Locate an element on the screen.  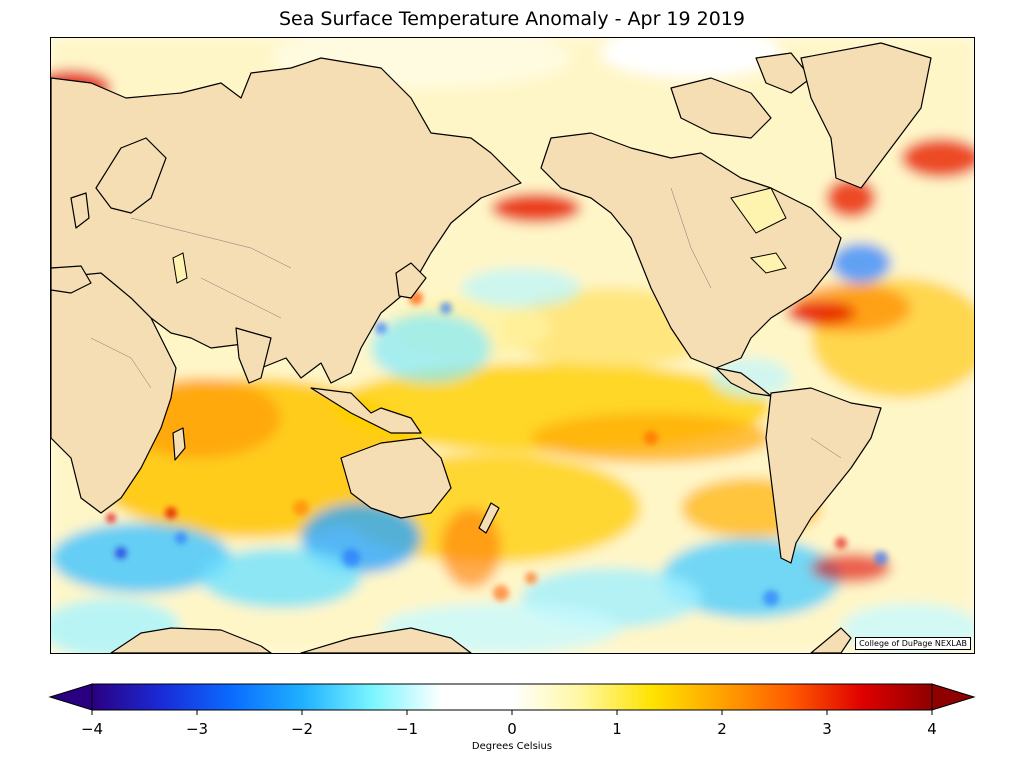
landmass-japan is located at coordinates (411, 280).